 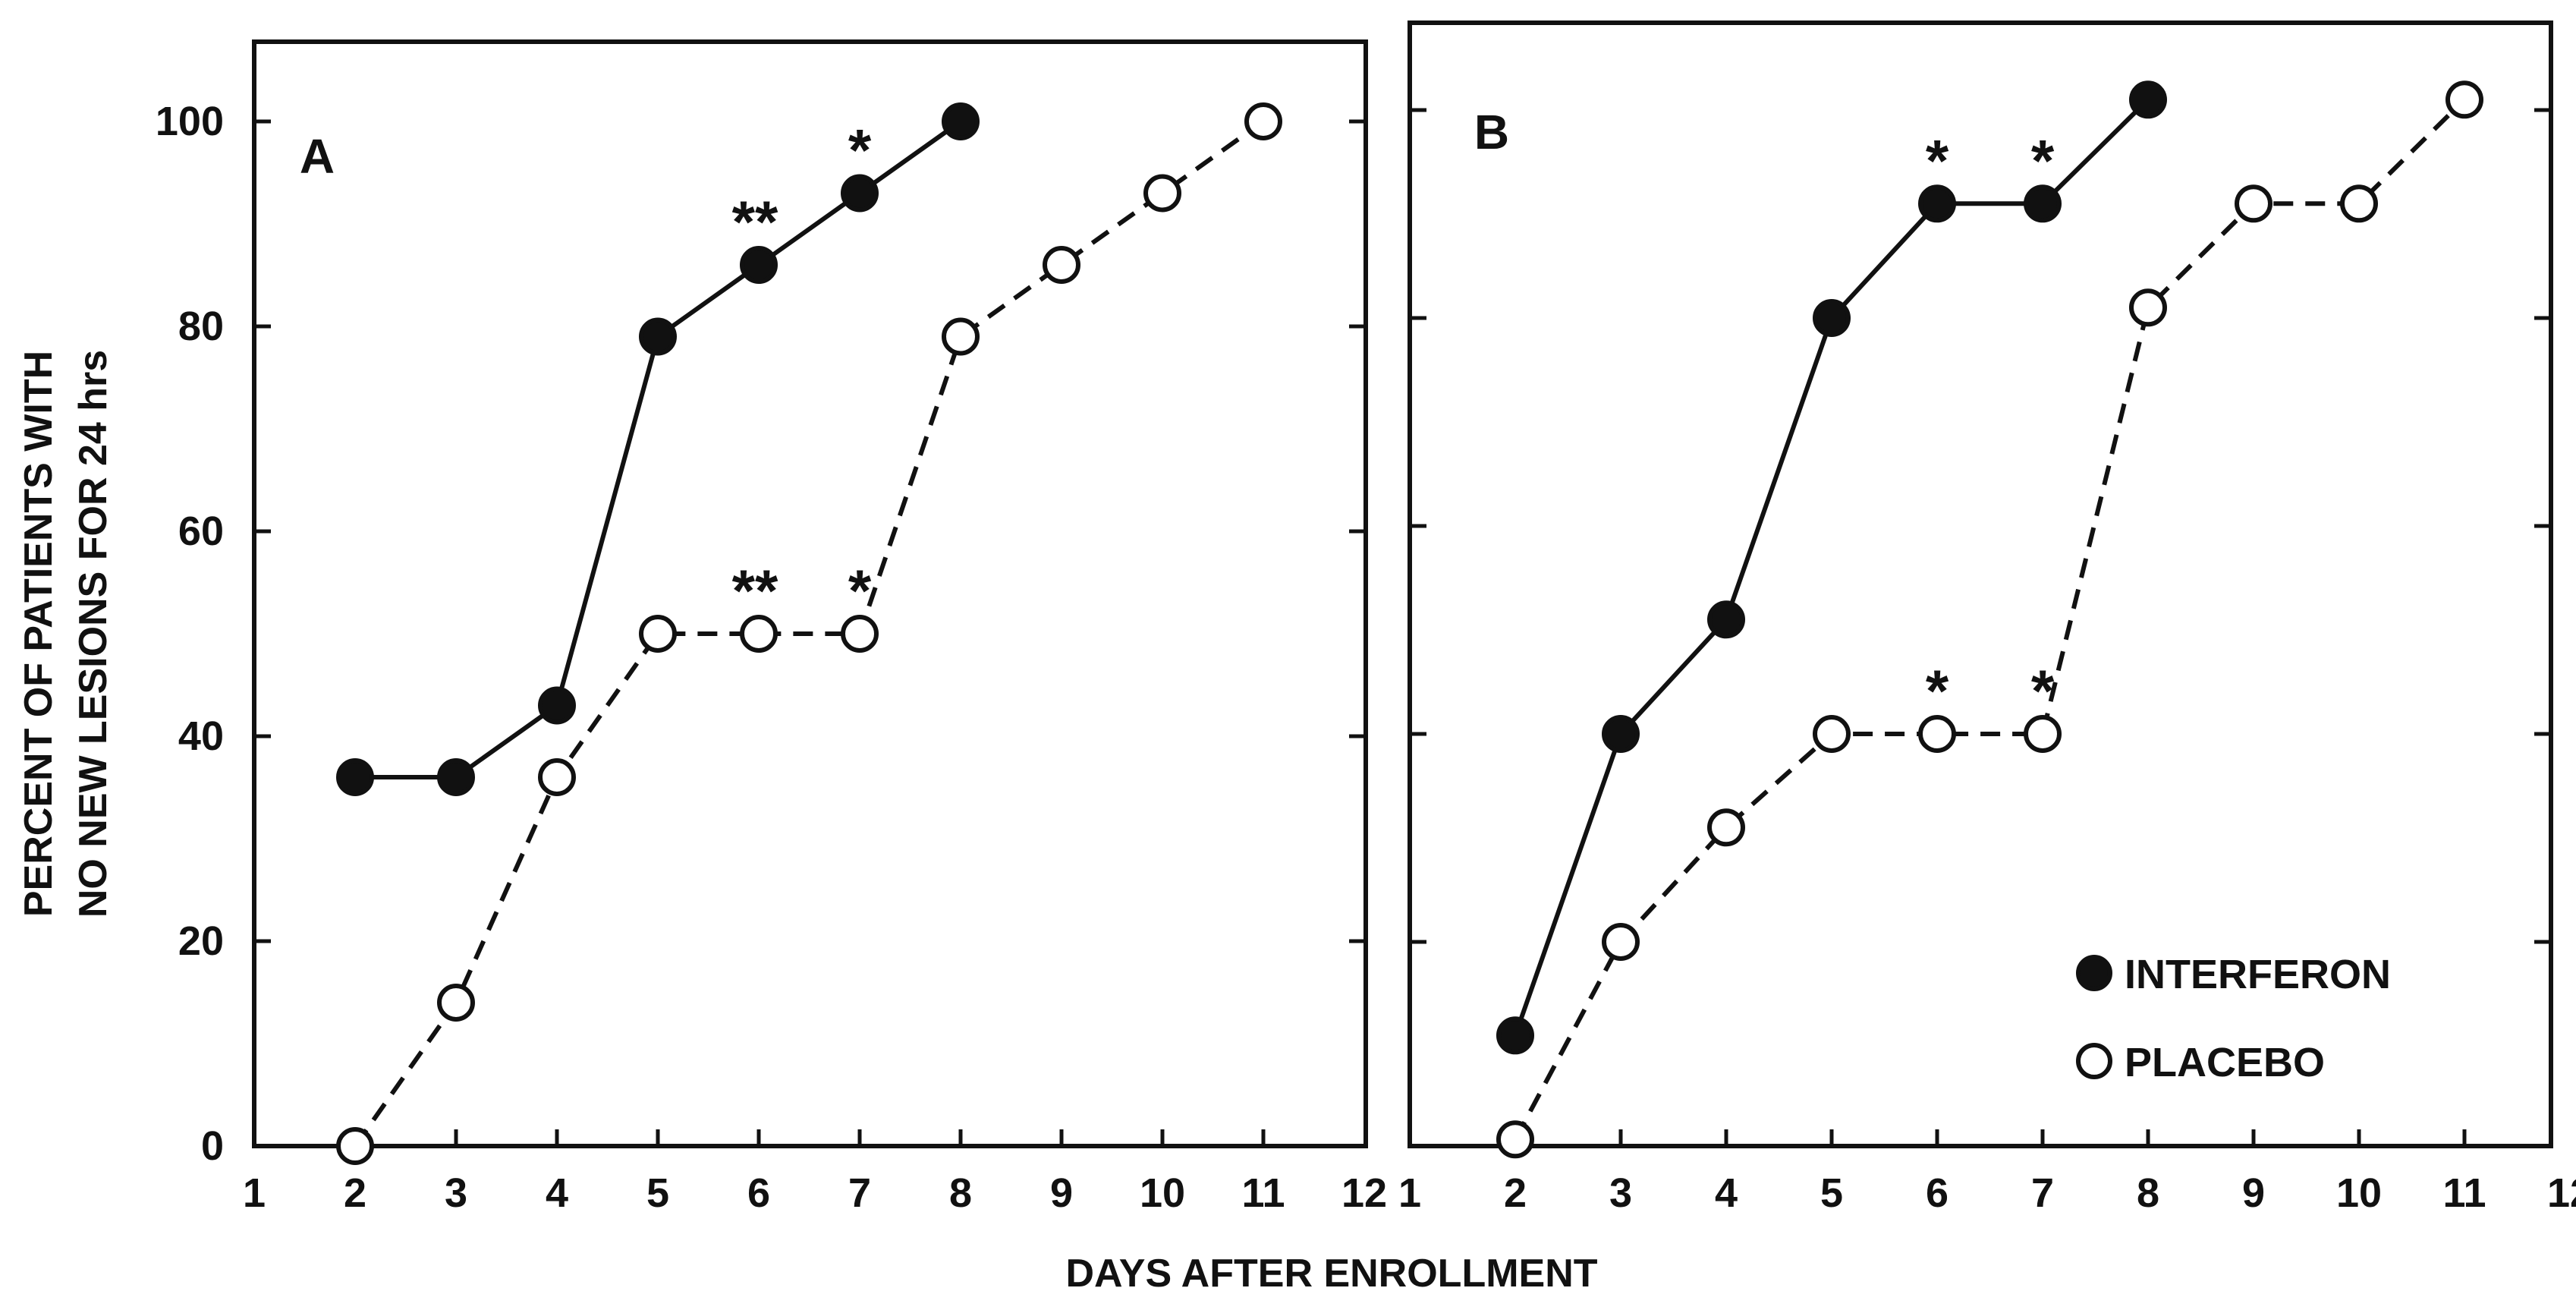 I want to click on legend-placebo-label: PLACEBO, so click(x=2225, y=1062).